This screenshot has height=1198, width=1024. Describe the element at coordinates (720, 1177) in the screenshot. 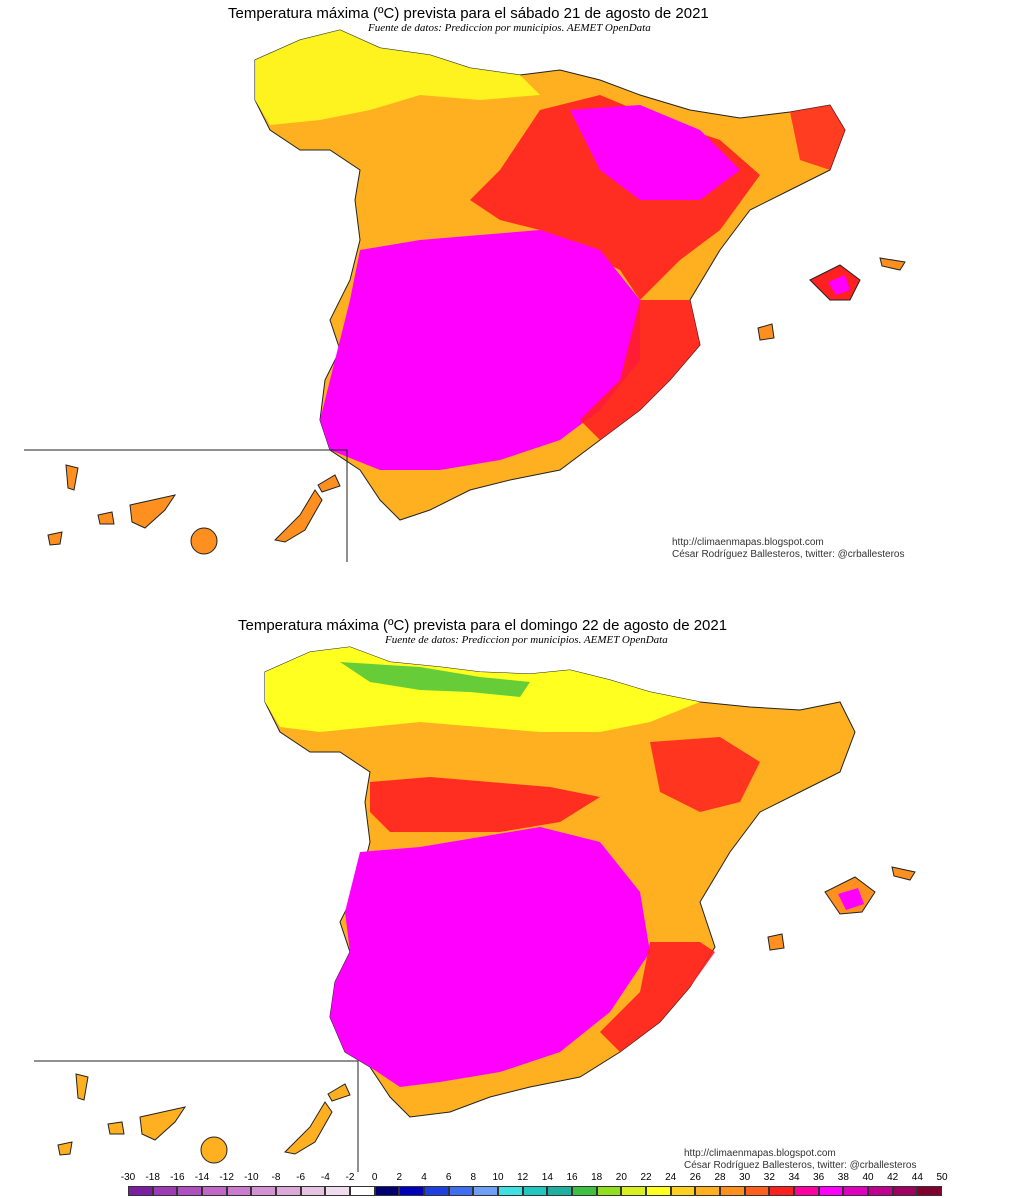

I see `legend-label: 28` at that location.